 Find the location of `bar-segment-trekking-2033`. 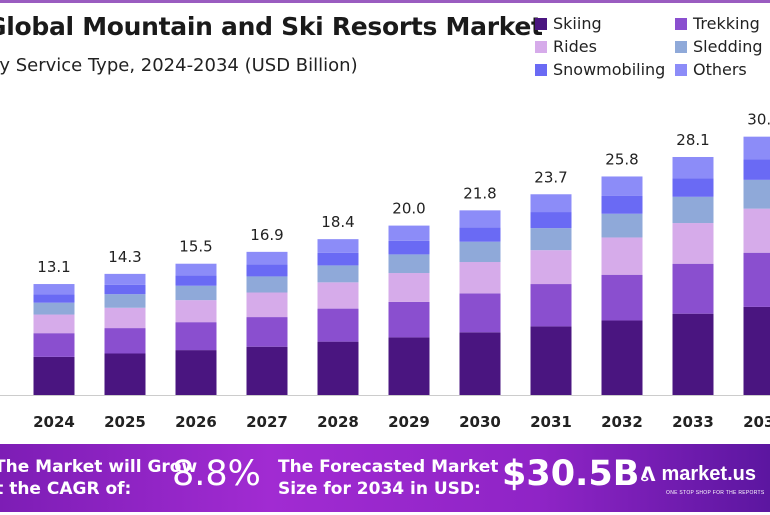

bar-segment-trekking-2033 is located at coordinates (693, 288).